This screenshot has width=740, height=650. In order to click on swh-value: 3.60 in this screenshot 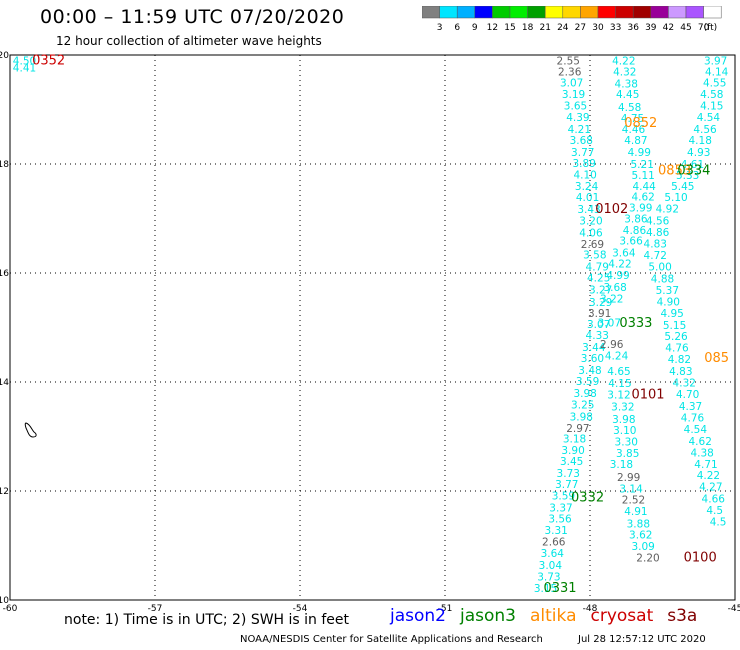, I will do `click(592, 359)`.